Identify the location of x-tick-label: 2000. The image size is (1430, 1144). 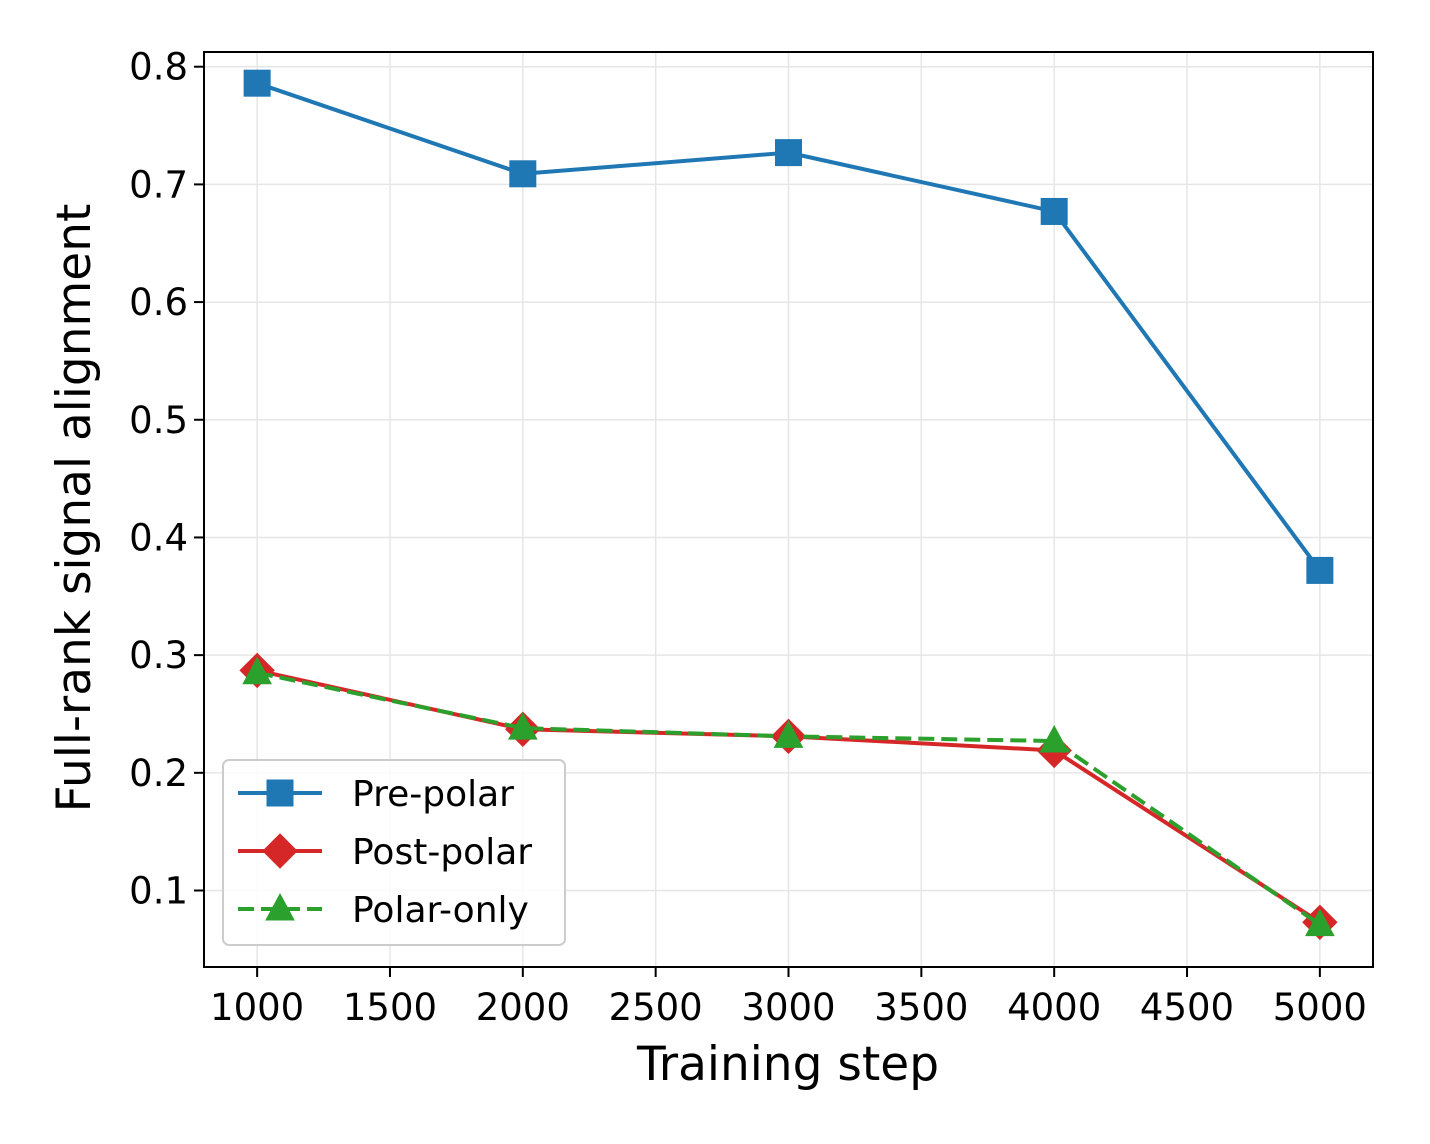
(523, 1007).